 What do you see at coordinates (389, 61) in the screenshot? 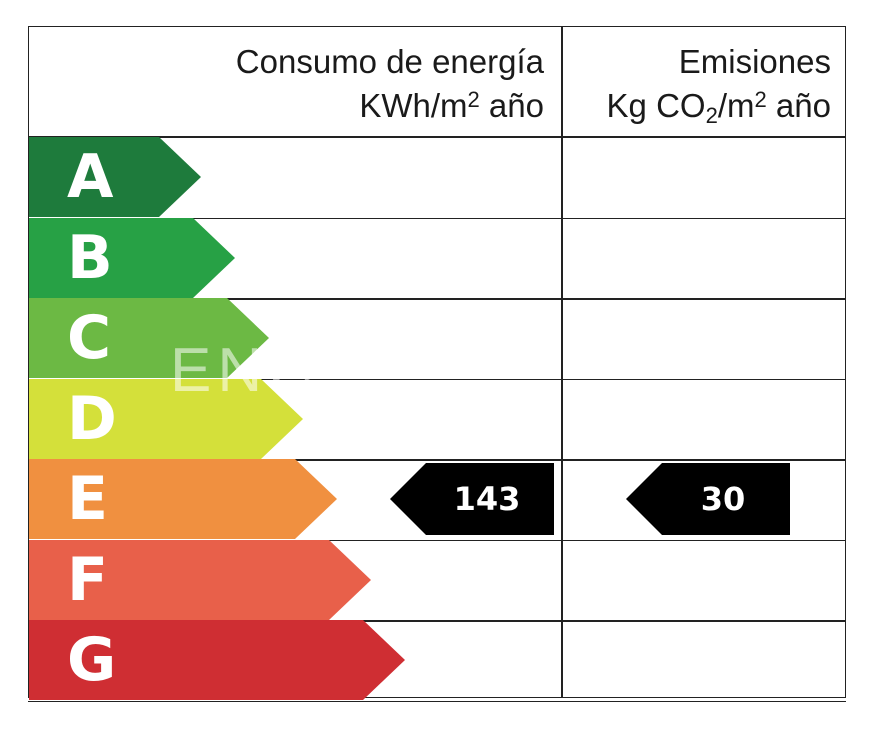
I see `energy-header-title: Consumo de energía` at bounding box center [389, 61].